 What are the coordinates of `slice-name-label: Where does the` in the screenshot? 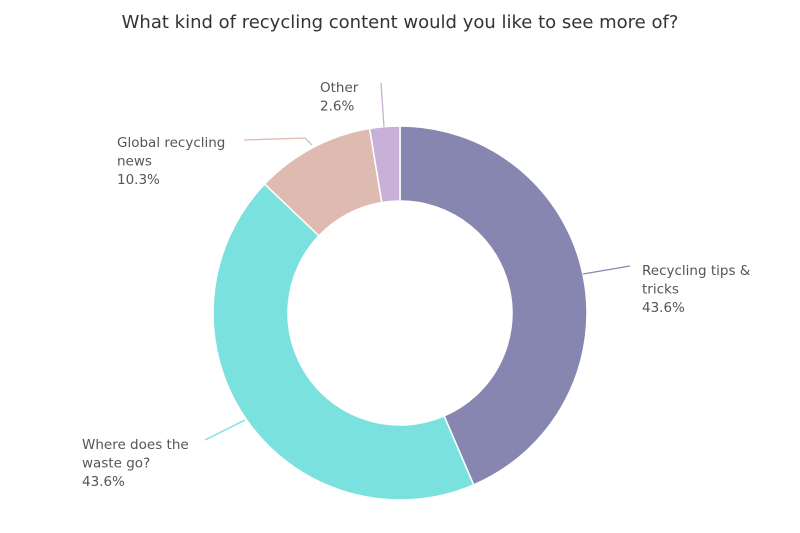 It's located at (135, 445).